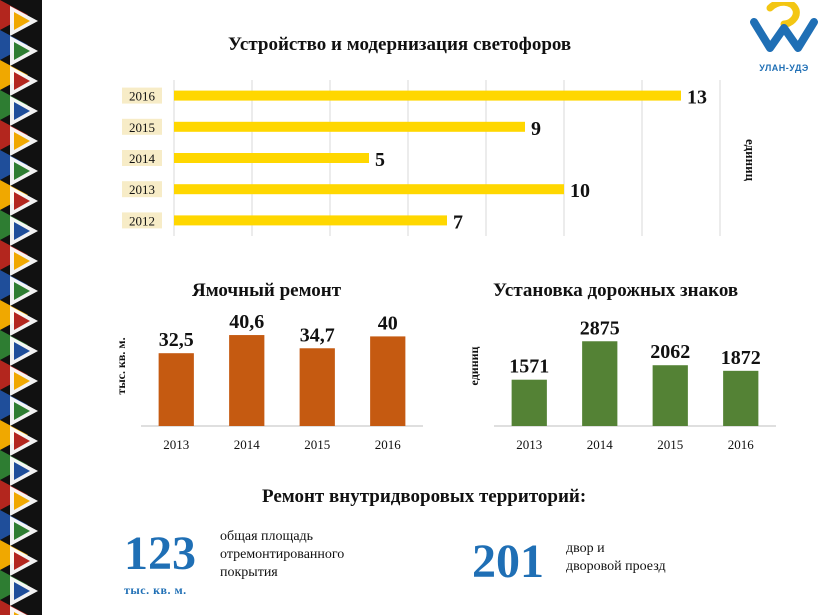 This screenshot has height=615, width=820. What do you see at coordinates (160, 553) in the screenshot?
I see `yards-area-value: 123` at bounding box center [160, 553].